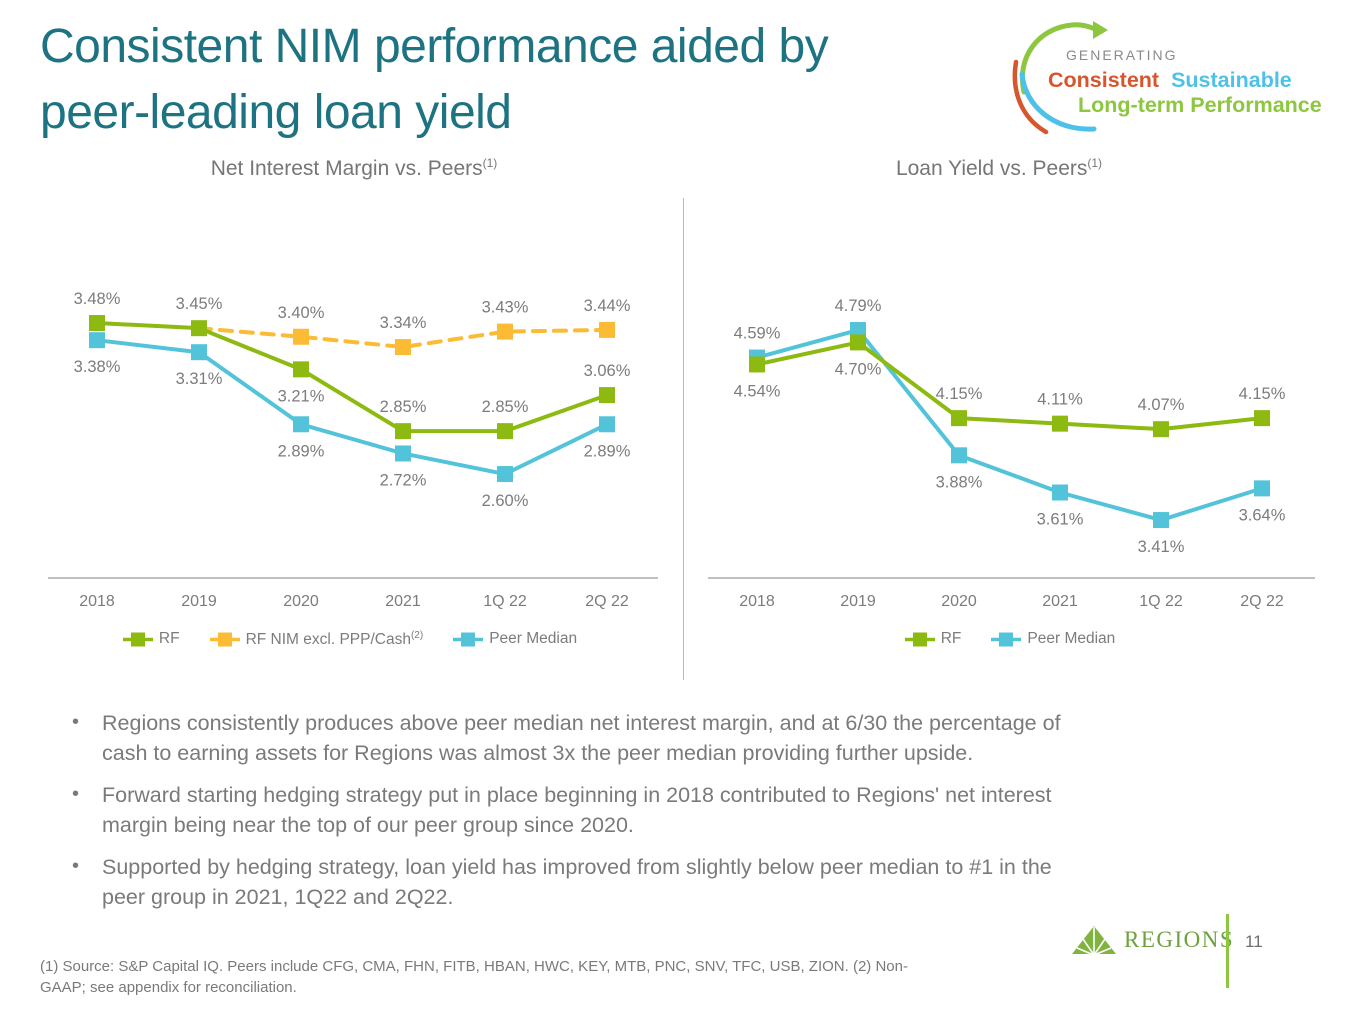 The image size is (1365, 1024). Describe the element at coordinates (1060, 520) in the screenshot. I see `data-point-label: 3.61%` at that location.